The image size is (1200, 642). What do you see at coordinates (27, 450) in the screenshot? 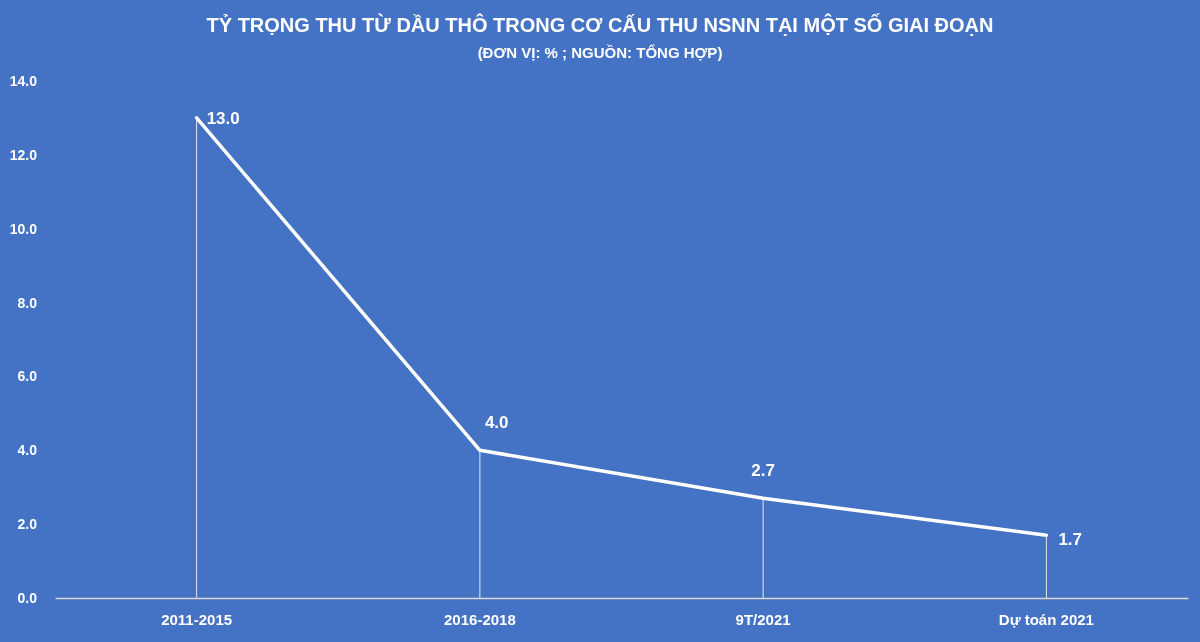
I see `y-tick-label: 4.0` at bounding box center [27, 450].